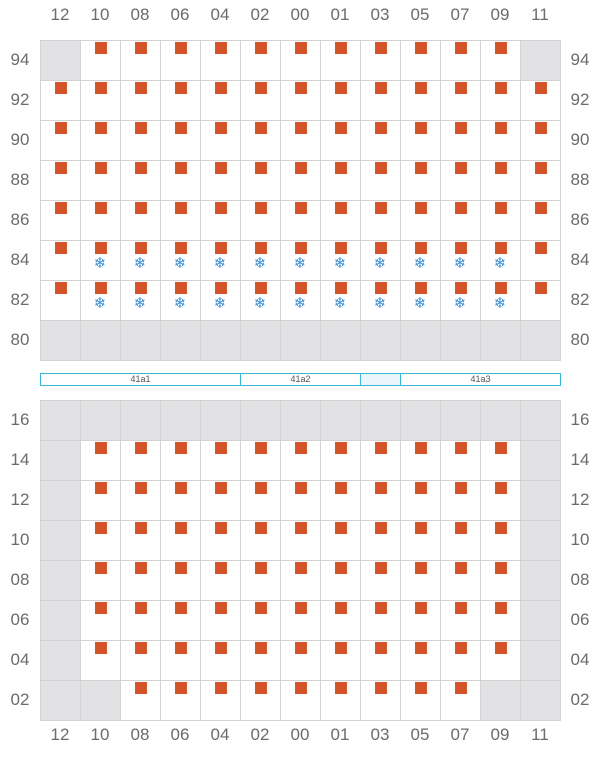  Describe the element at coordinates (580, 619) in the screenshot. I see `lower-row-label-right: 06` at that location.